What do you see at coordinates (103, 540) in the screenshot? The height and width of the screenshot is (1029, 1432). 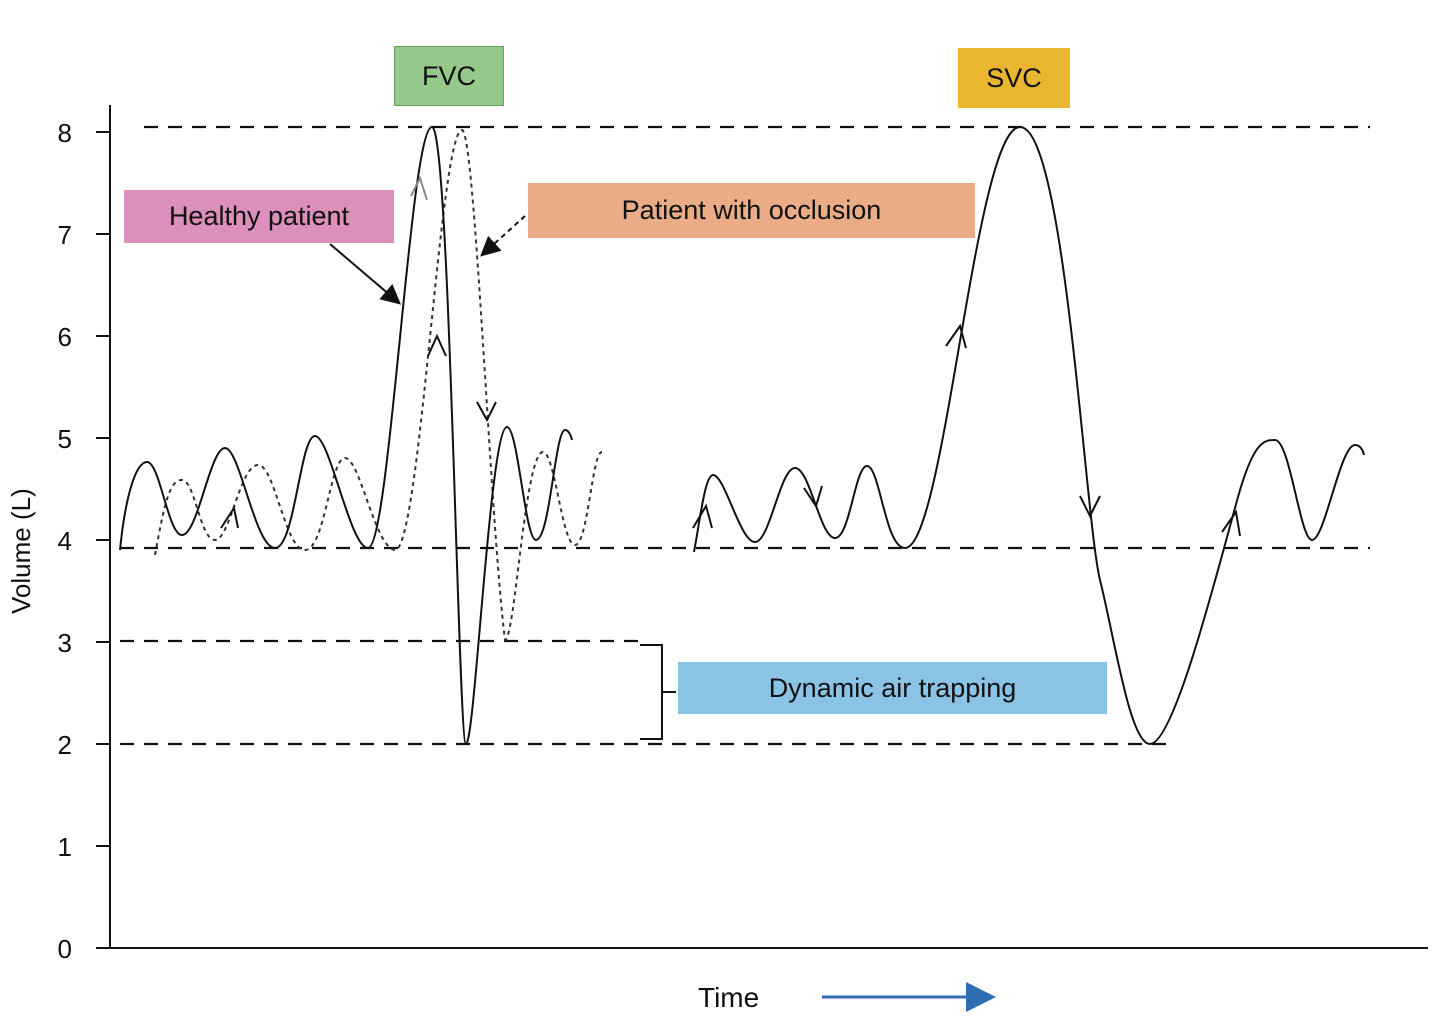 I see `y-tick-marks` at bounding box center [103, 540].